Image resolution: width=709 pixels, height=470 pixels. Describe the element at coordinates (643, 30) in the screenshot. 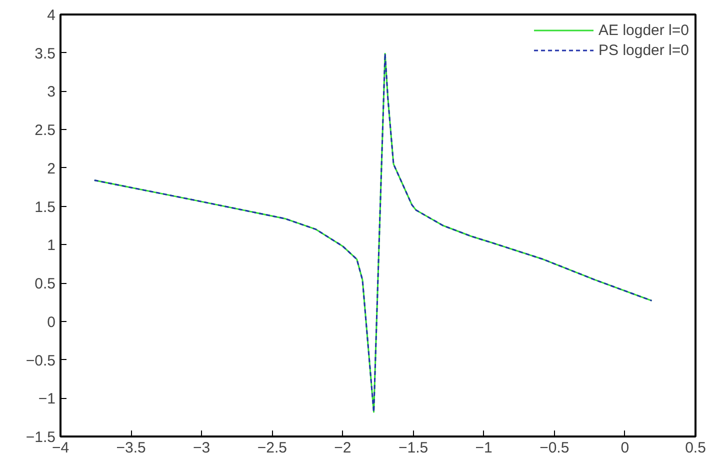

I see `legend-label: AE logder l=0` at that location.